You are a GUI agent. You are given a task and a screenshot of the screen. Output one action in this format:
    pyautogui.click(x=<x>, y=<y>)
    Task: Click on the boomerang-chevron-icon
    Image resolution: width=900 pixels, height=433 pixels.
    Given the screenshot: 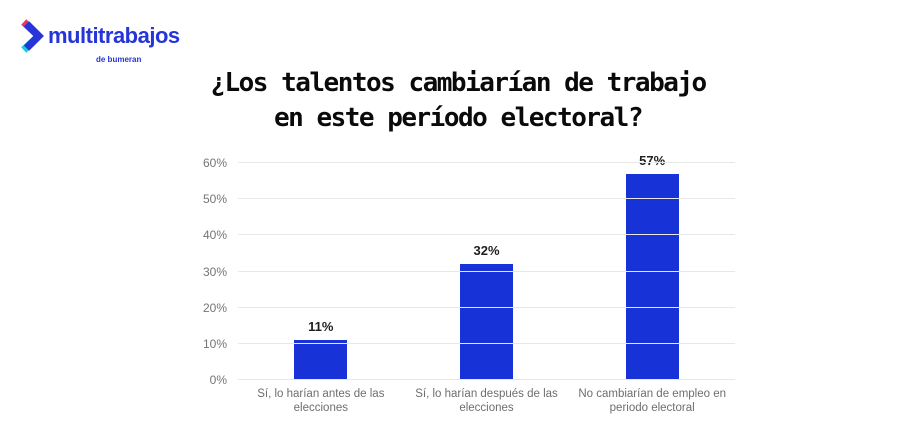 What is the action you would take?
    pyautogui.click(x=32, y=36)
    